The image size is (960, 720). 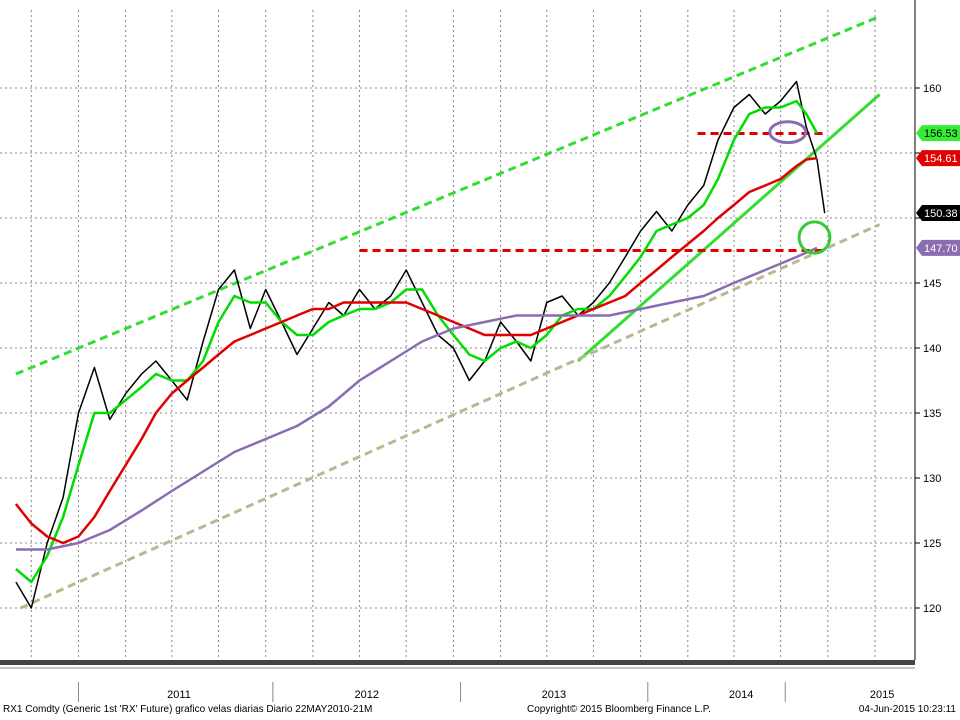 What do you see at coordinates (800, 187) in the screenshot?
I see `highlight-ellipses` at bounding box center [800, 187].